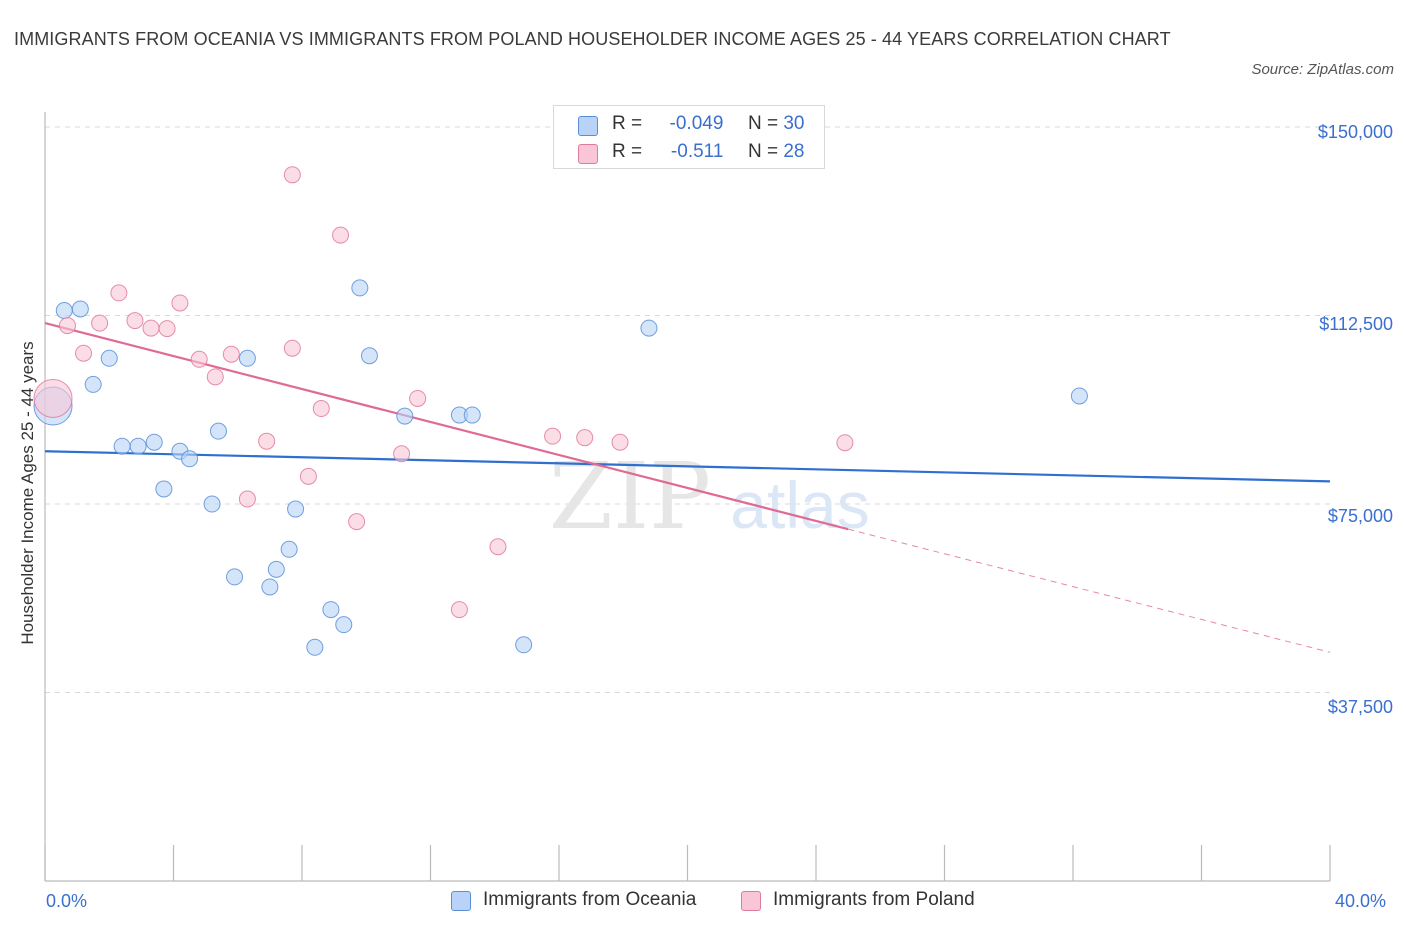 The width and height of the screenshot is (1406, 930). Describe the element at coordinates (1355, 132) in the screenshot. I see `y-tick-label: $150,000` at that location.